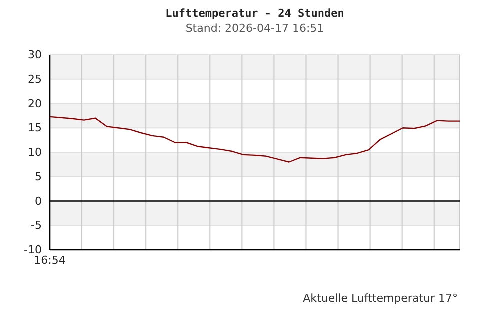  I want to click on y-tick-label: 10, so click(35, 153).